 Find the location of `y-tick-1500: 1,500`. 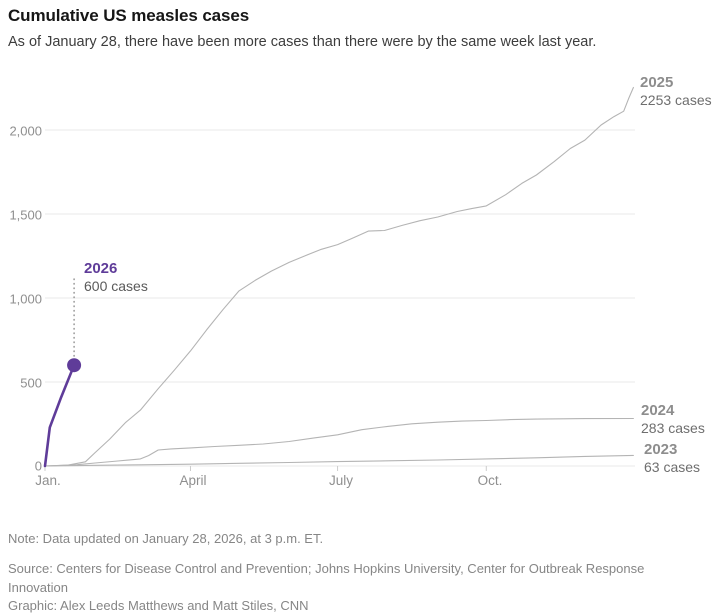

y-tick-1500: 1,500 is located at coordinates (25, 215).